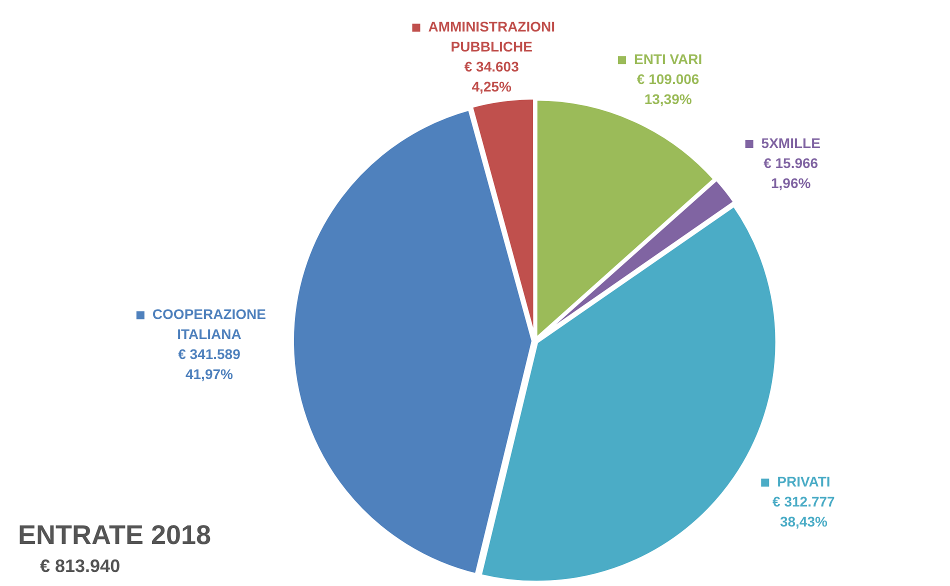  Describe the element at coordinates (209, 364) in the screenshot. I see `data-label: € 341.589 41,97%` at that location.